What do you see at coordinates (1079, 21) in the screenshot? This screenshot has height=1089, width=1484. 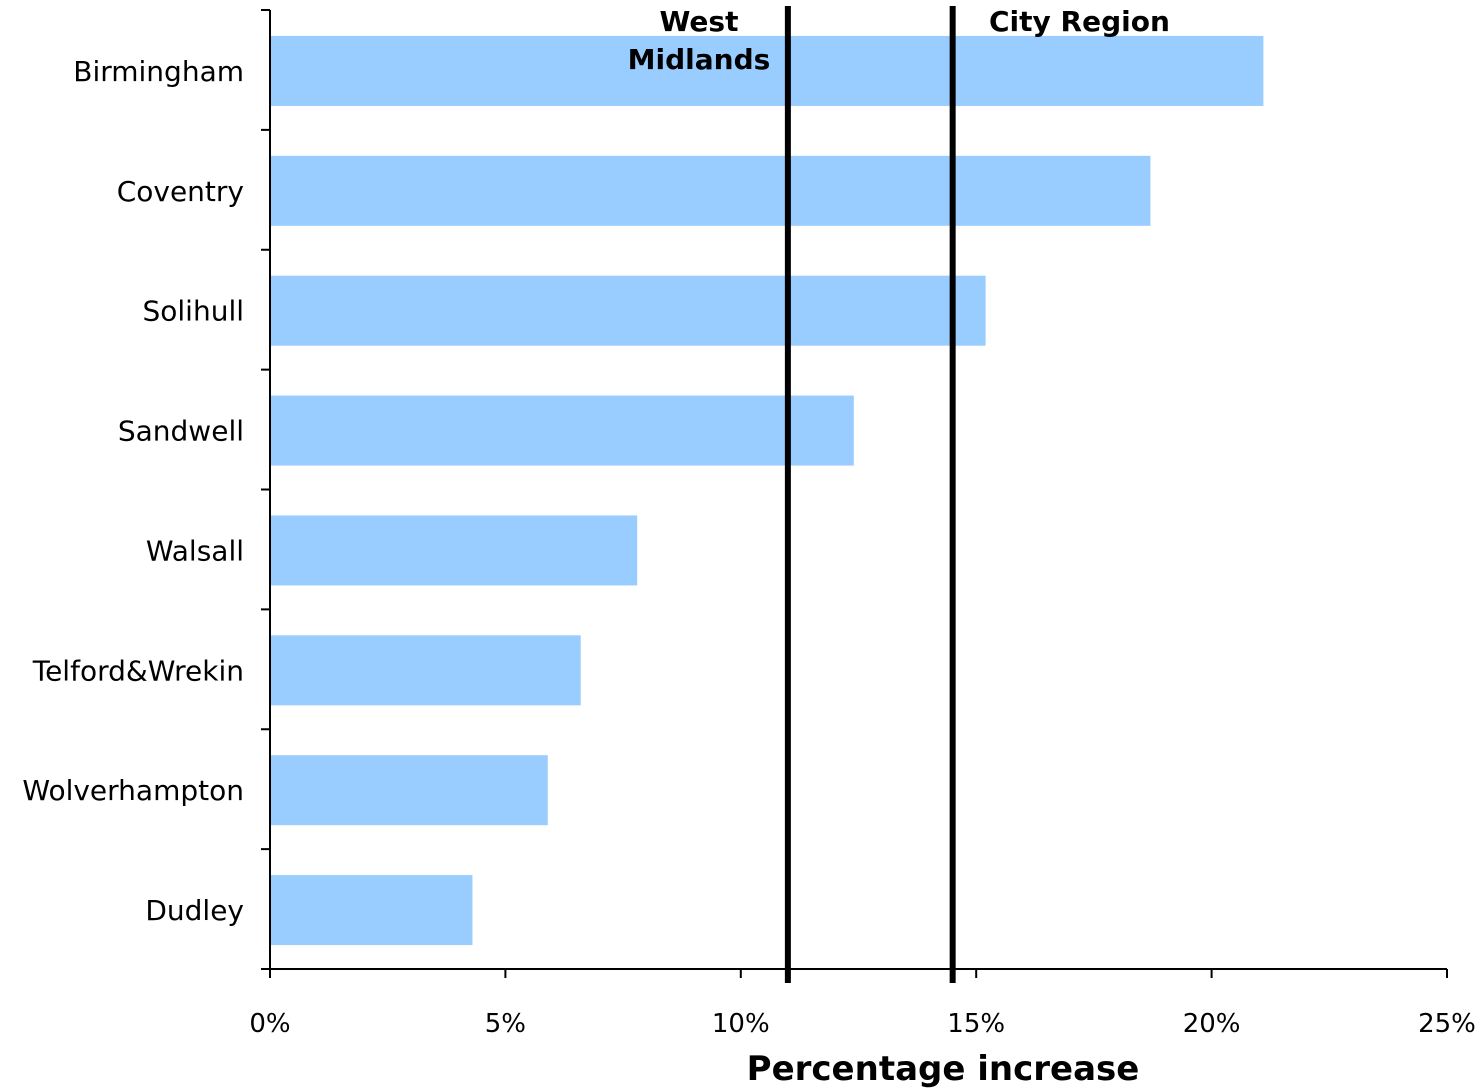 I see `reference-line-label: City Region` at bounding box center [1079, 21].